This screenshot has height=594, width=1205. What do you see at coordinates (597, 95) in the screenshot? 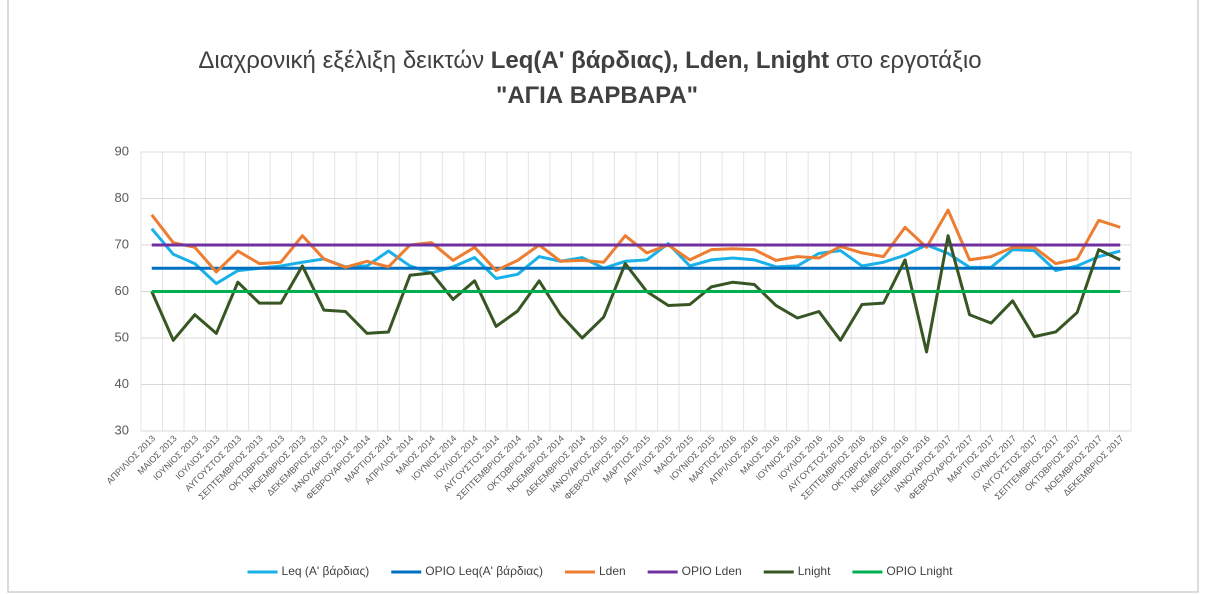
I see `chart-title: "ΑΓΙΑ ΒΑΡΒΑΡΑ"` at bounding box center [597, 95].